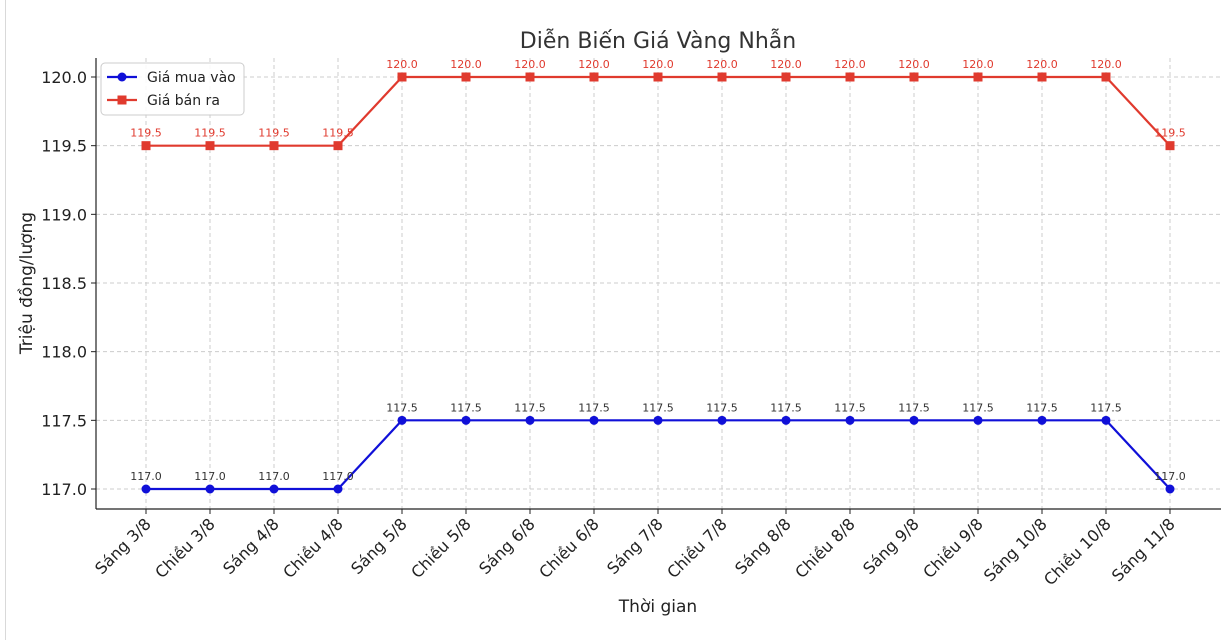 The image size is (1228, 644). What do you see at coordinates (26, 283) in the screenshot?
I see `y-axis-label: Triệu đồng/lượng` at bounding box center [26, 283].